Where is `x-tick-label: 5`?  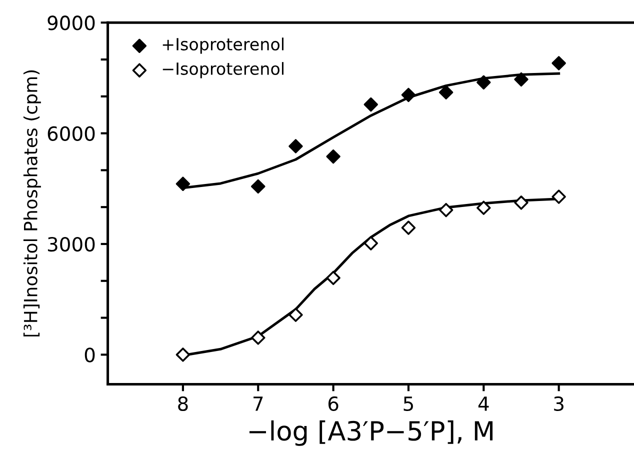
x-tick-label: 5 is located at coordinates (408, 404).